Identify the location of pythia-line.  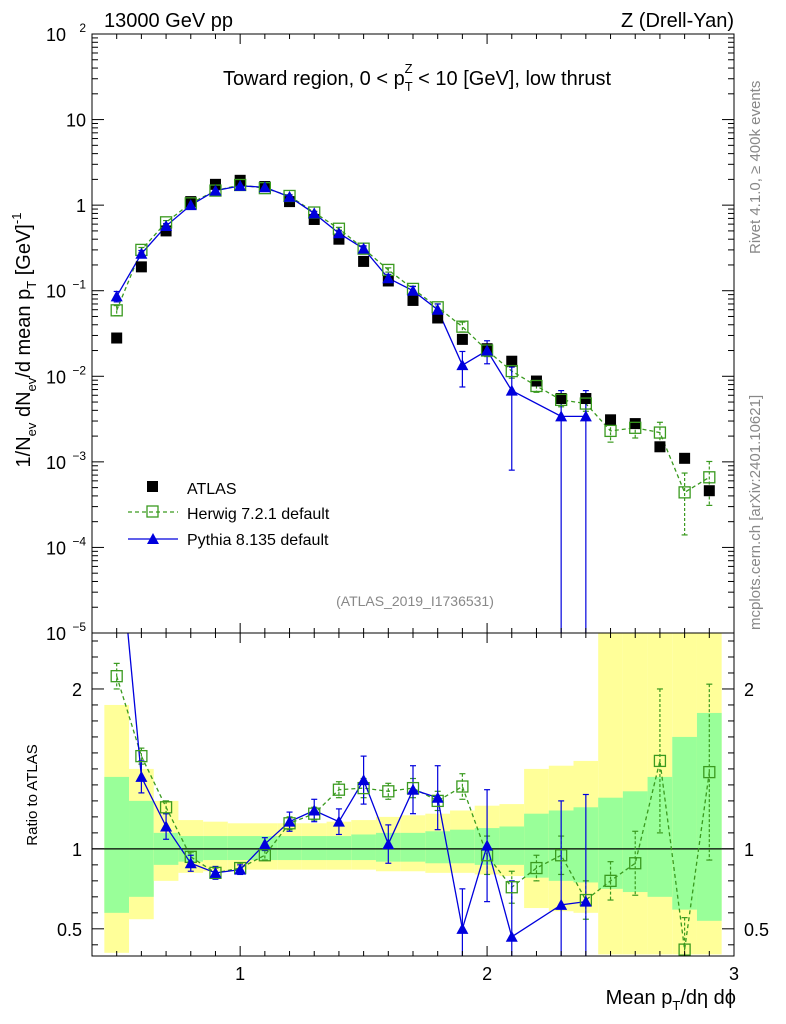
(351, 301).